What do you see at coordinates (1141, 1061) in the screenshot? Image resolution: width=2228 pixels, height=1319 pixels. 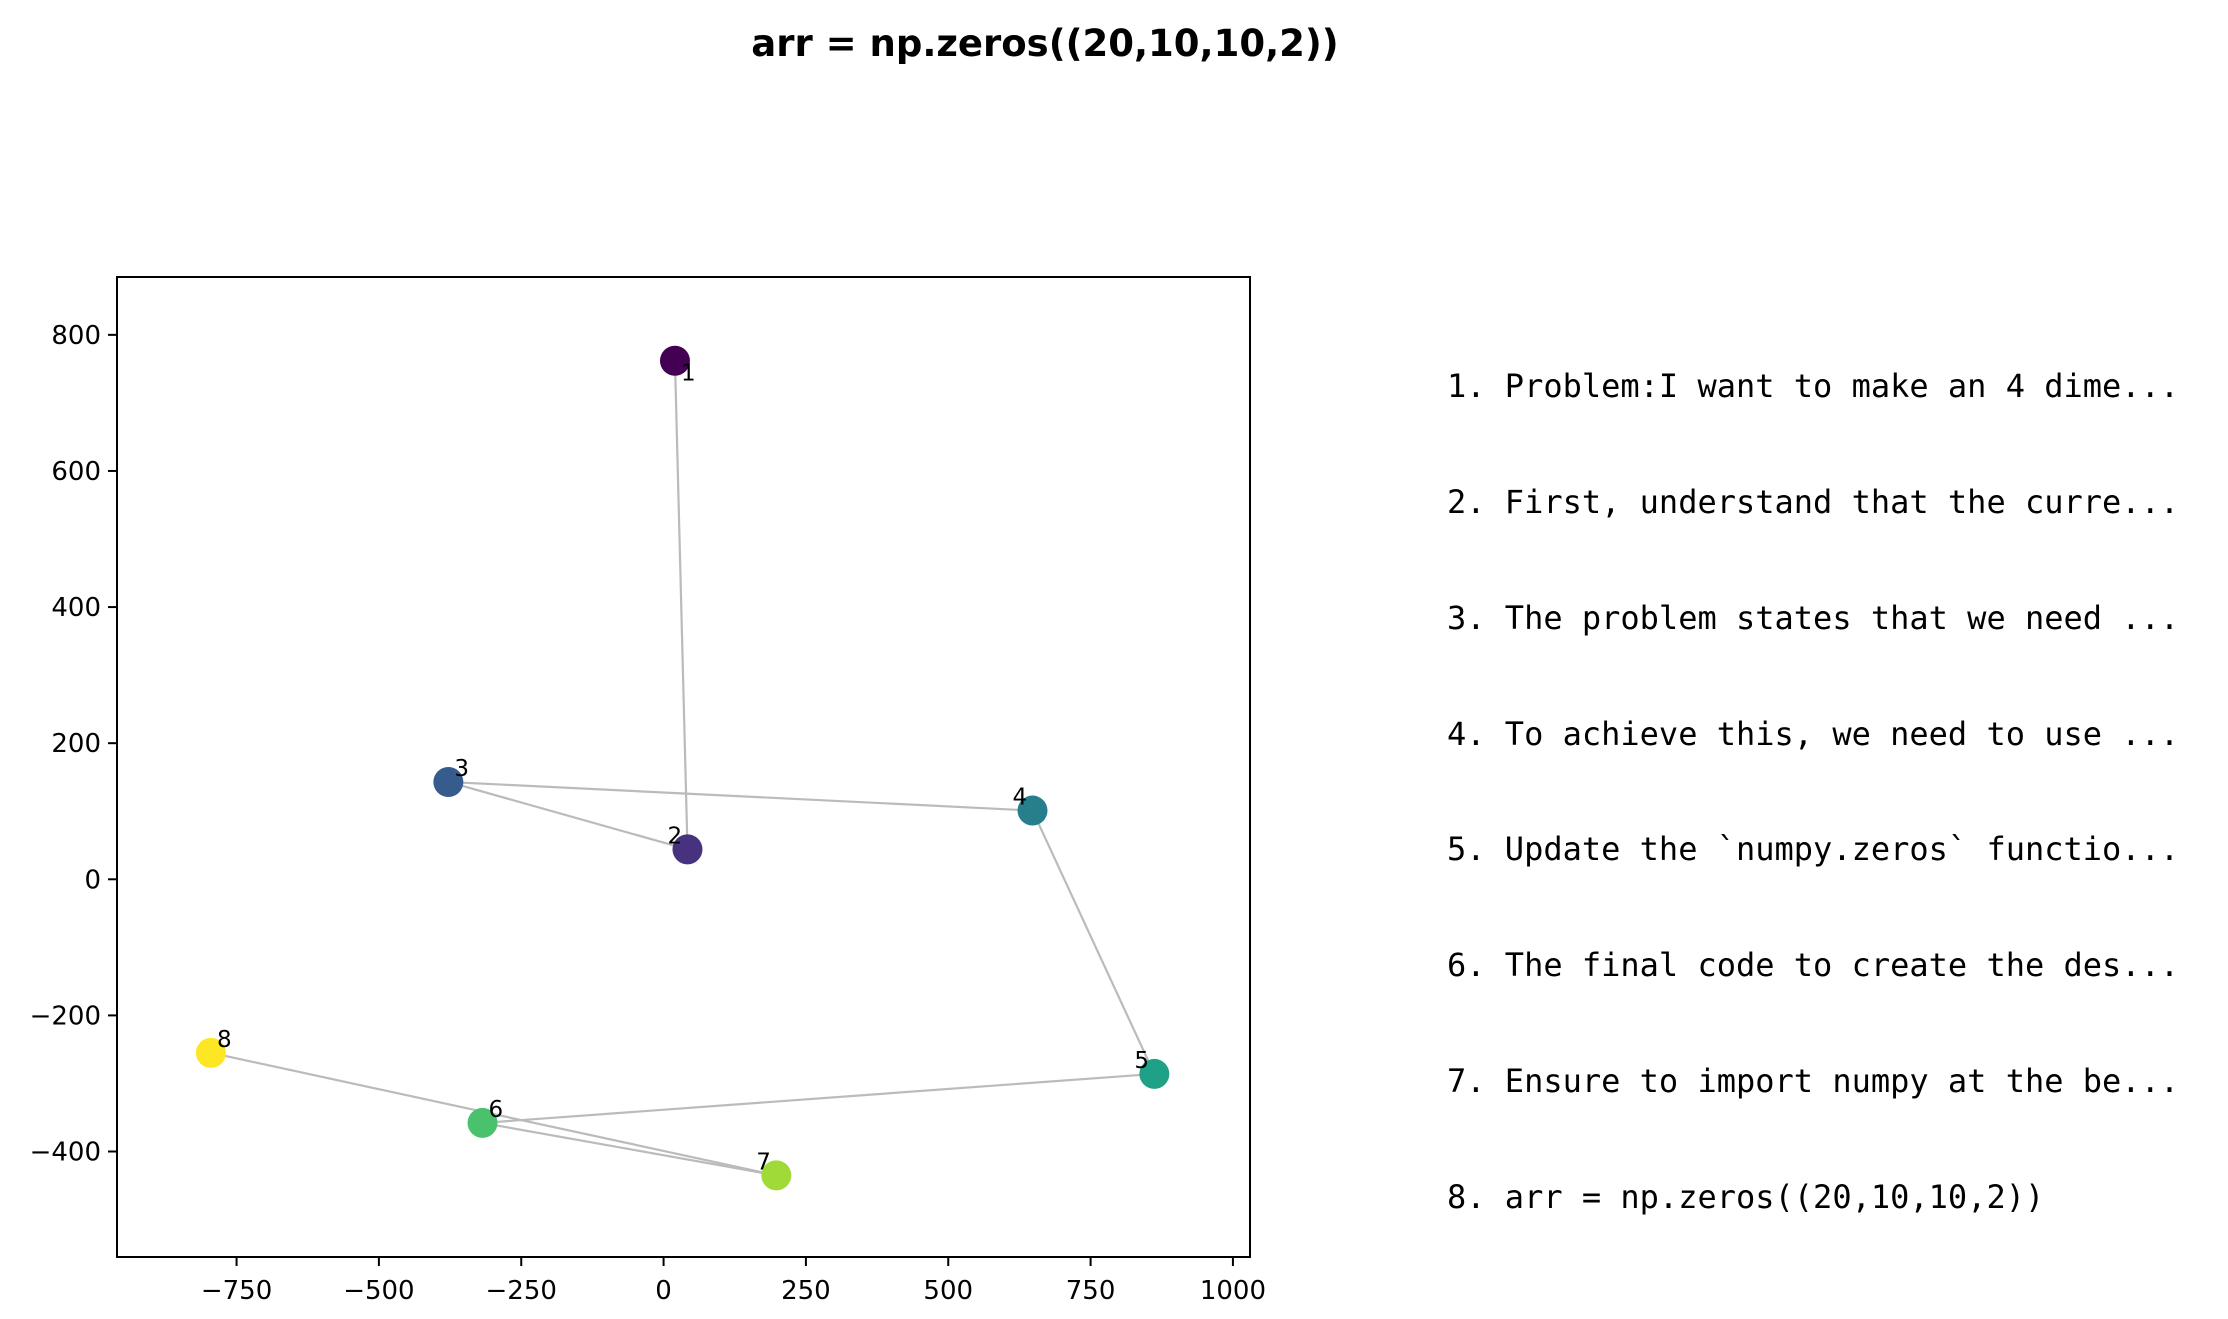 I see `point-label: 5` at bounding box center [1141, 1061].